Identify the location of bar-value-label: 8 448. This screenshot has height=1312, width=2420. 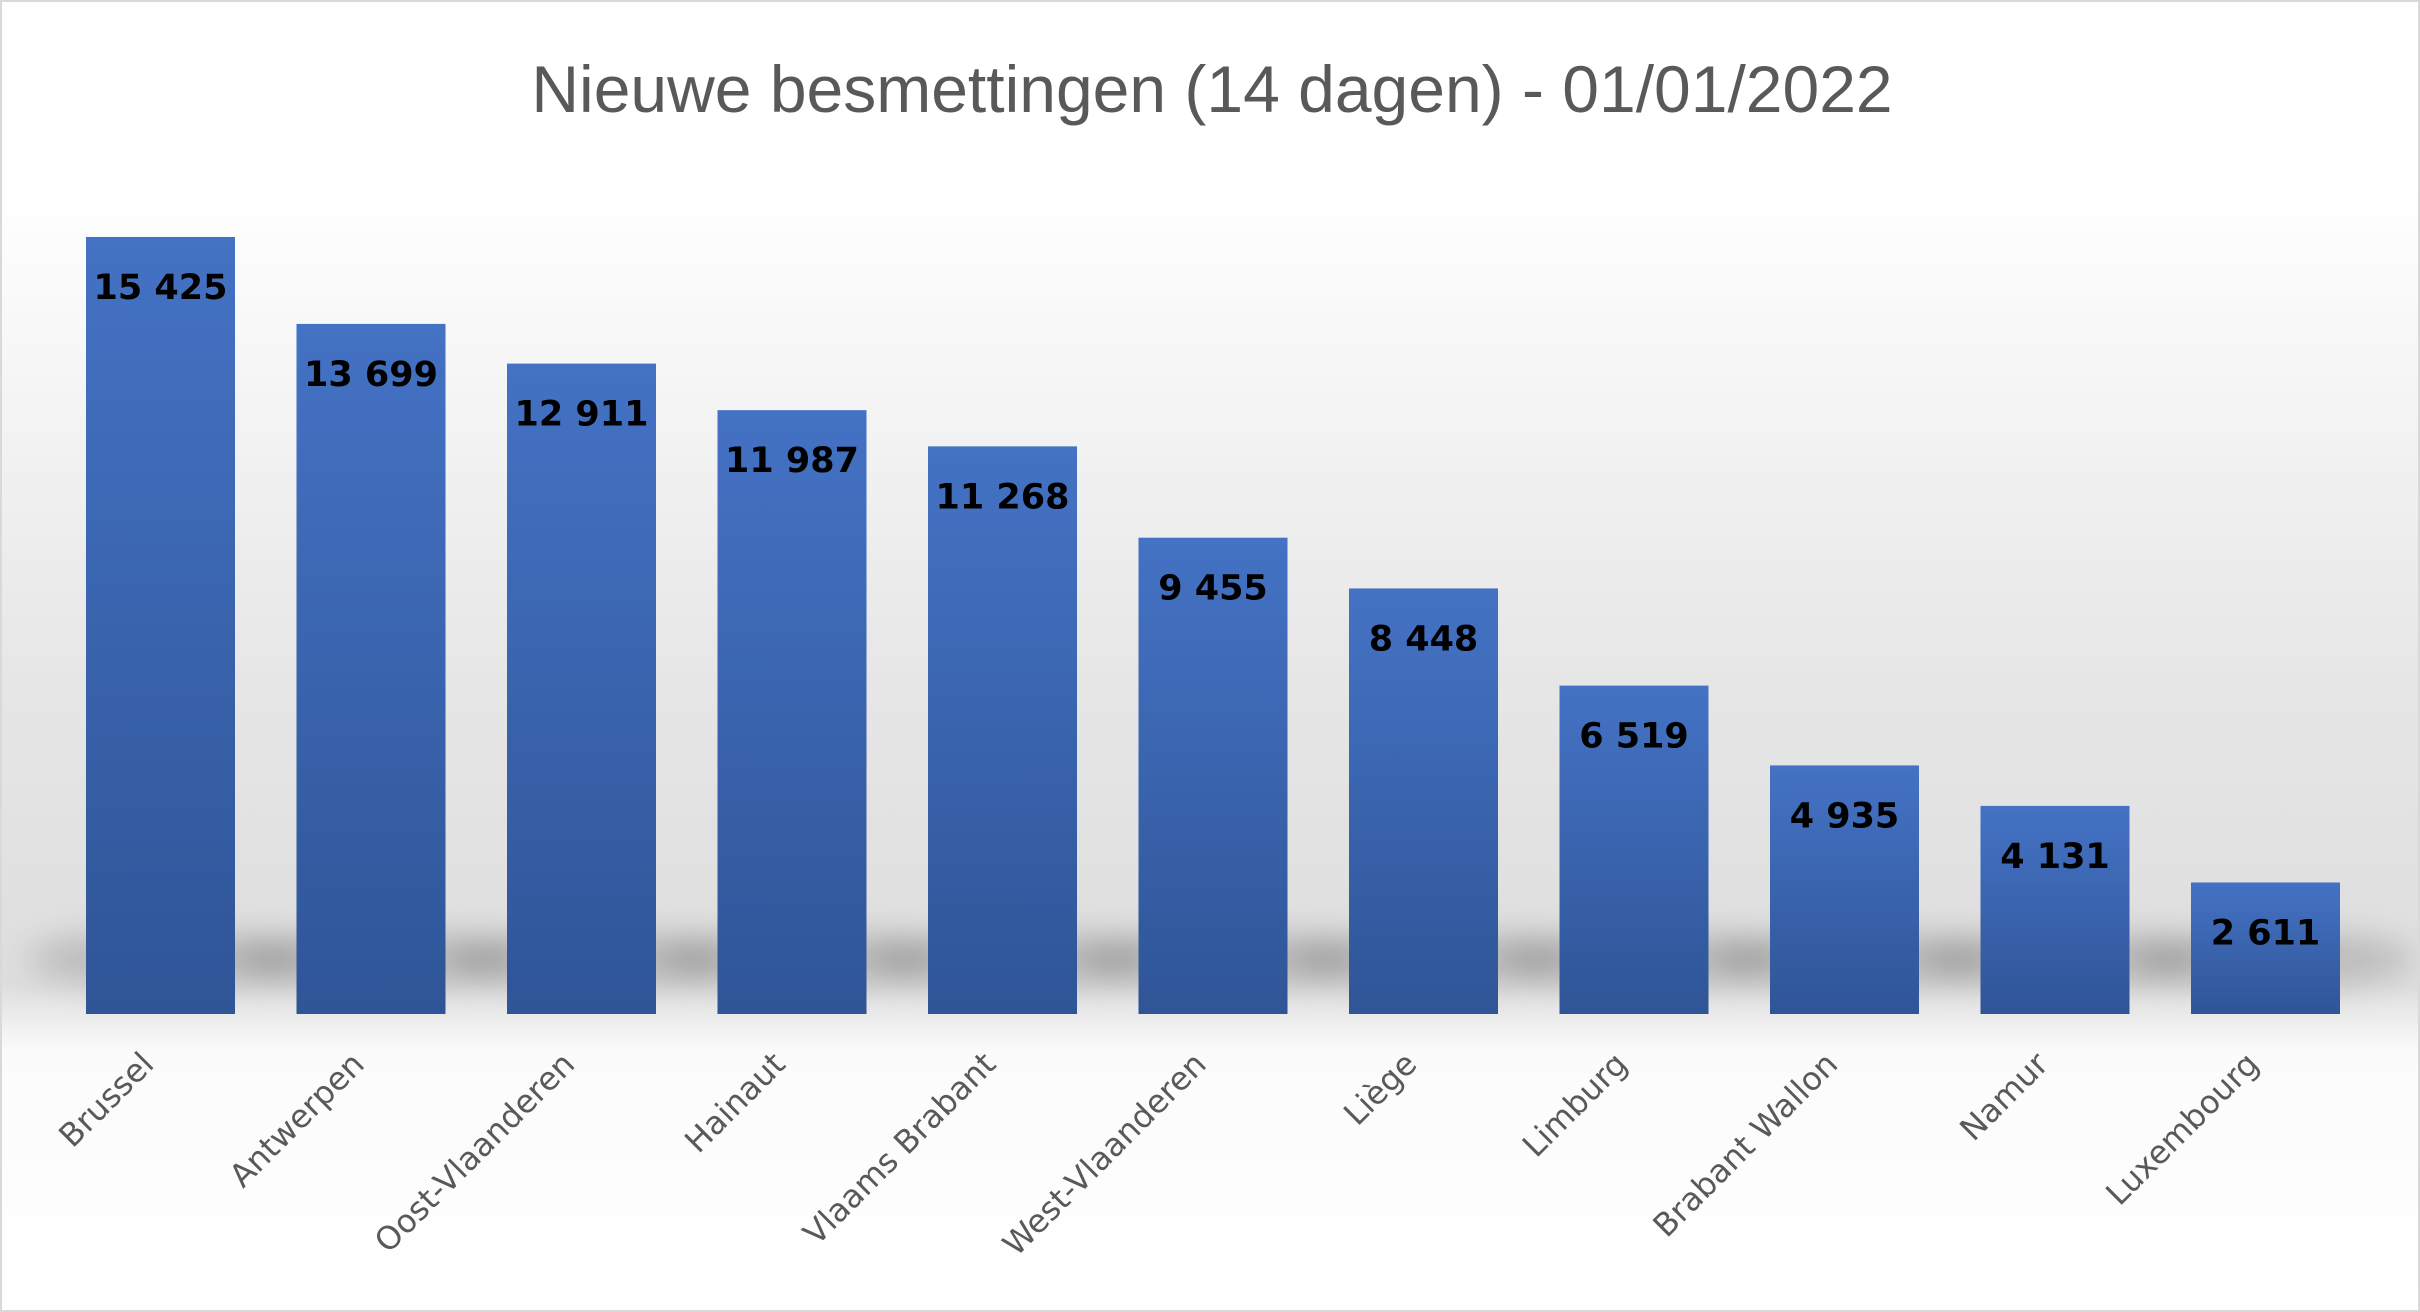
(1424, 639).